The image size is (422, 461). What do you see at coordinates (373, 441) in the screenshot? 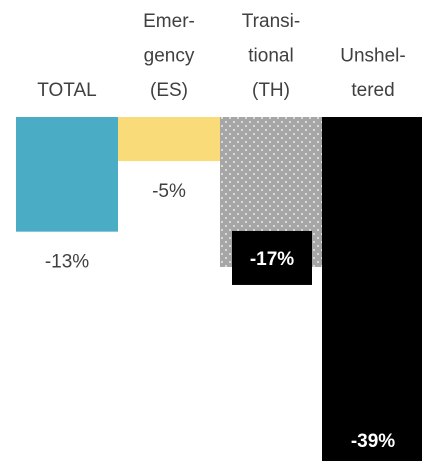
I see `value-label: -39%` at bounding box center [373, 441].